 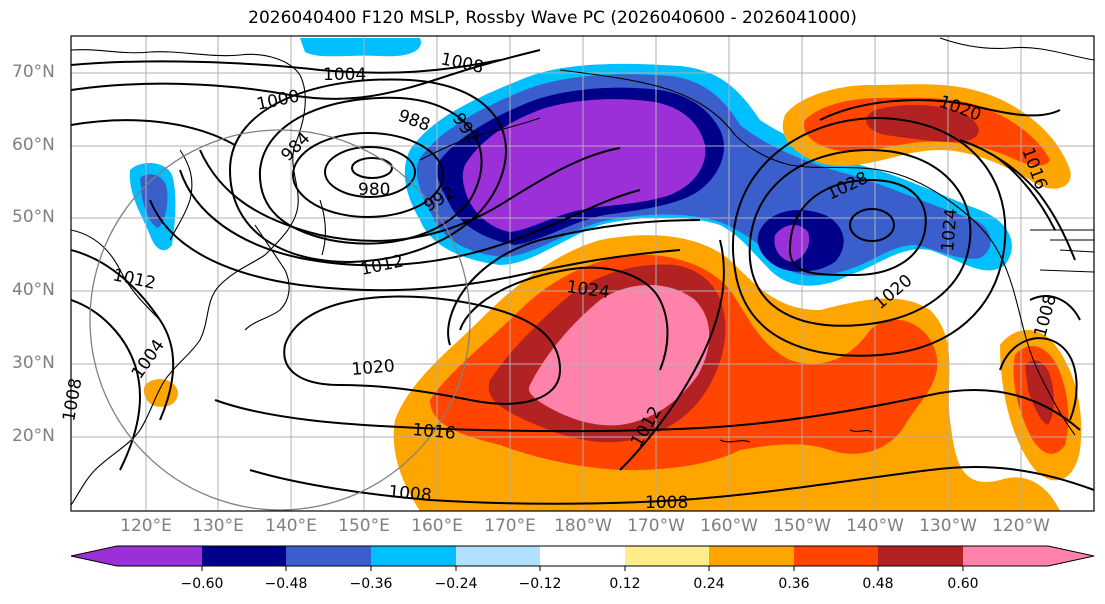 What do you see at coordinates (709, 584) in the screenshot?
I see `colorbar-tick-label: 0.24` at bounding box center [709, 584].